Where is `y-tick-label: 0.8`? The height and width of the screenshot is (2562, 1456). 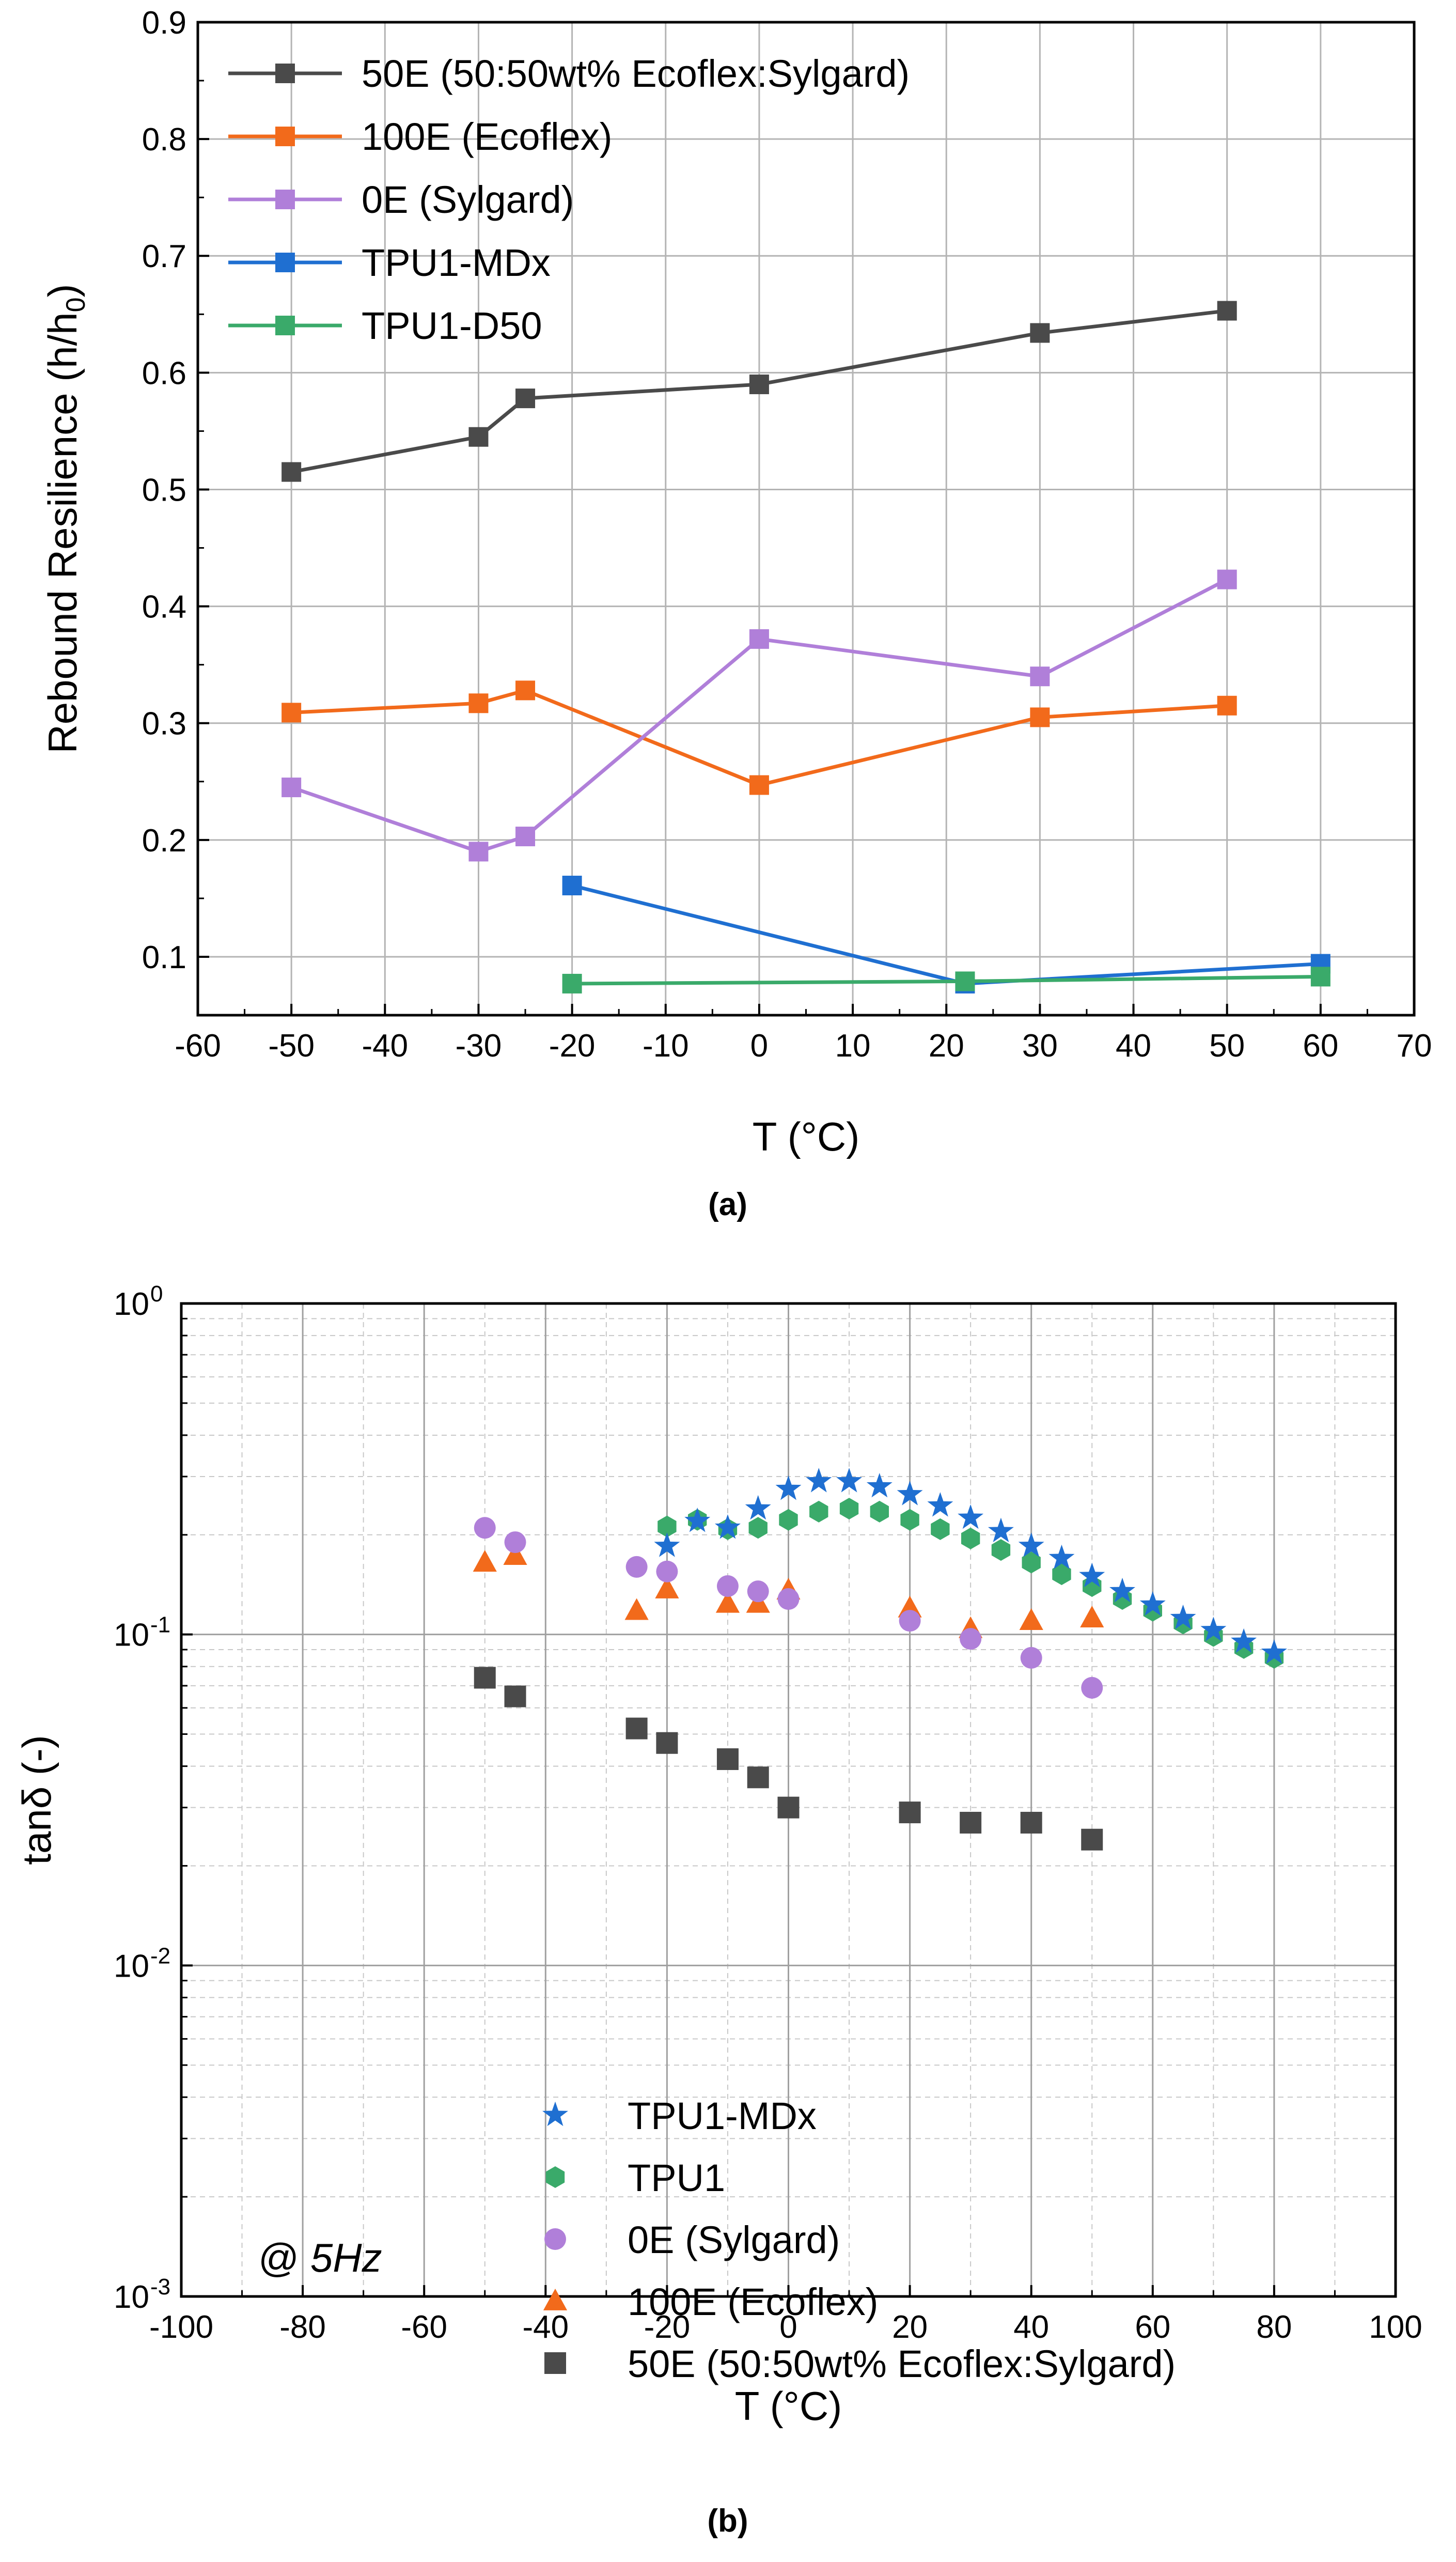
y-tick-label: 0.8 is located at coordinates (164, 140).